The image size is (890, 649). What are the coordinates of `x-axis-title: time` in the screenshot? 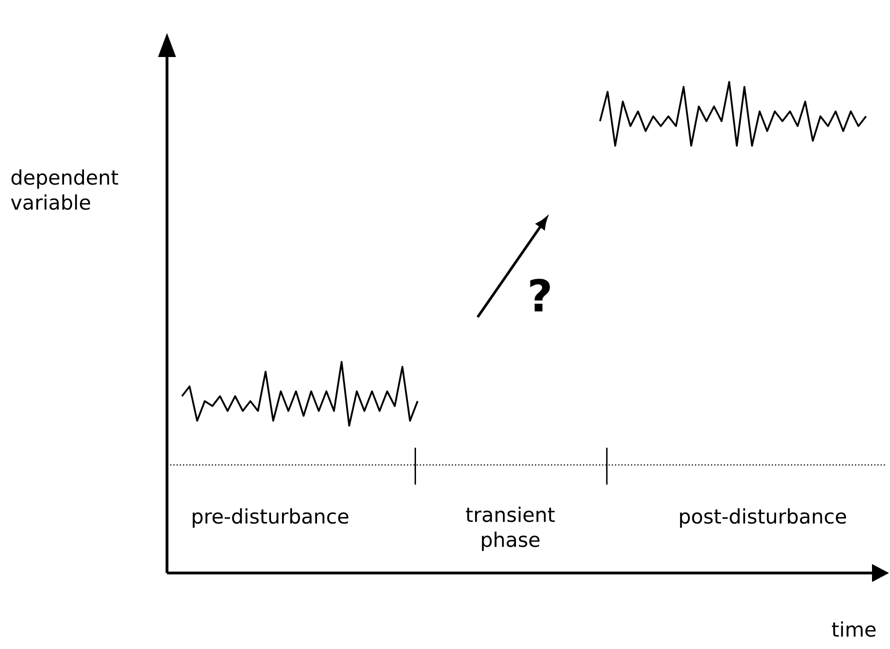 It's located at (854, 629).